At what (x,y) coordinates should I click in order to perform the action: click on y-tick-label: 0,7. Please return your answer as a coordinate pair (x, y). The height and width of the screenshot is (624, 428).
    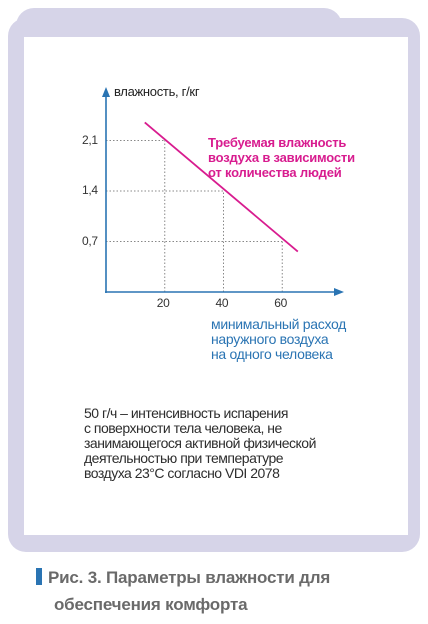
    Looking at the image, I should click on (90, 240).